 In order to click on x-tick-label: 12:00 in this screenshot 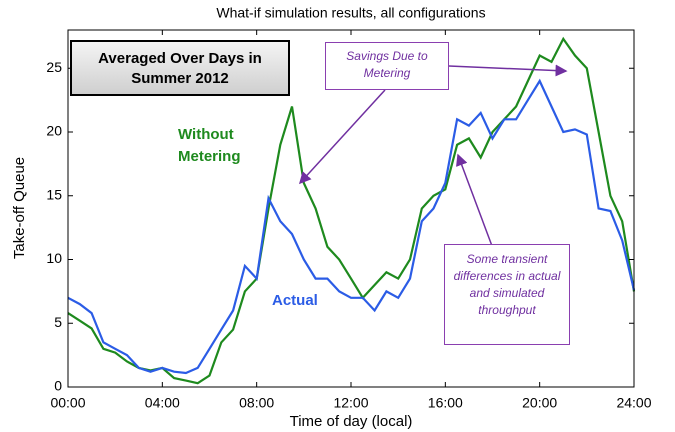, I will do `click(350, 403)`.